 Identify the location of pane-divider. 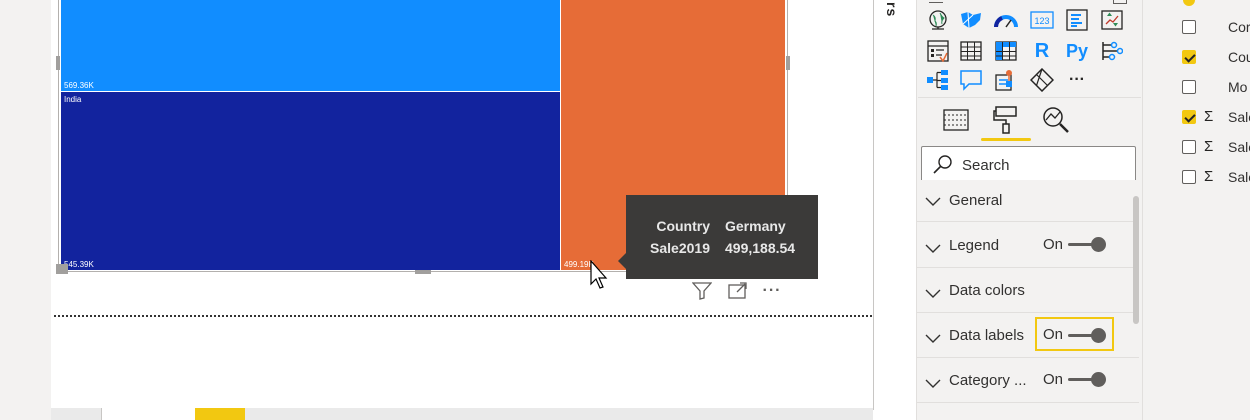
(1029, 97).